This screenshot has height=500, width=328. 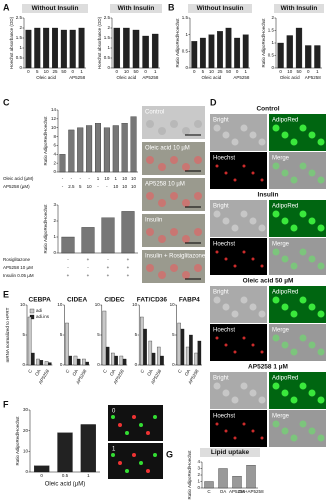 I want to click on gene-title: CIDEC, so click(x=114, y=300).